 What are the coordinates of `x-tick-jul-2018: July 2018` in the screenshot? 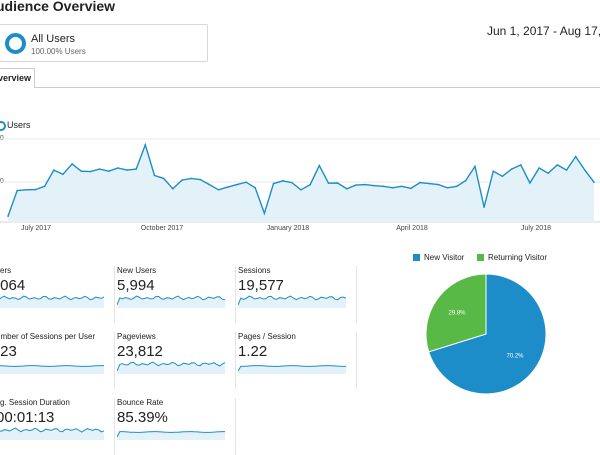 It's located at (536, 228).